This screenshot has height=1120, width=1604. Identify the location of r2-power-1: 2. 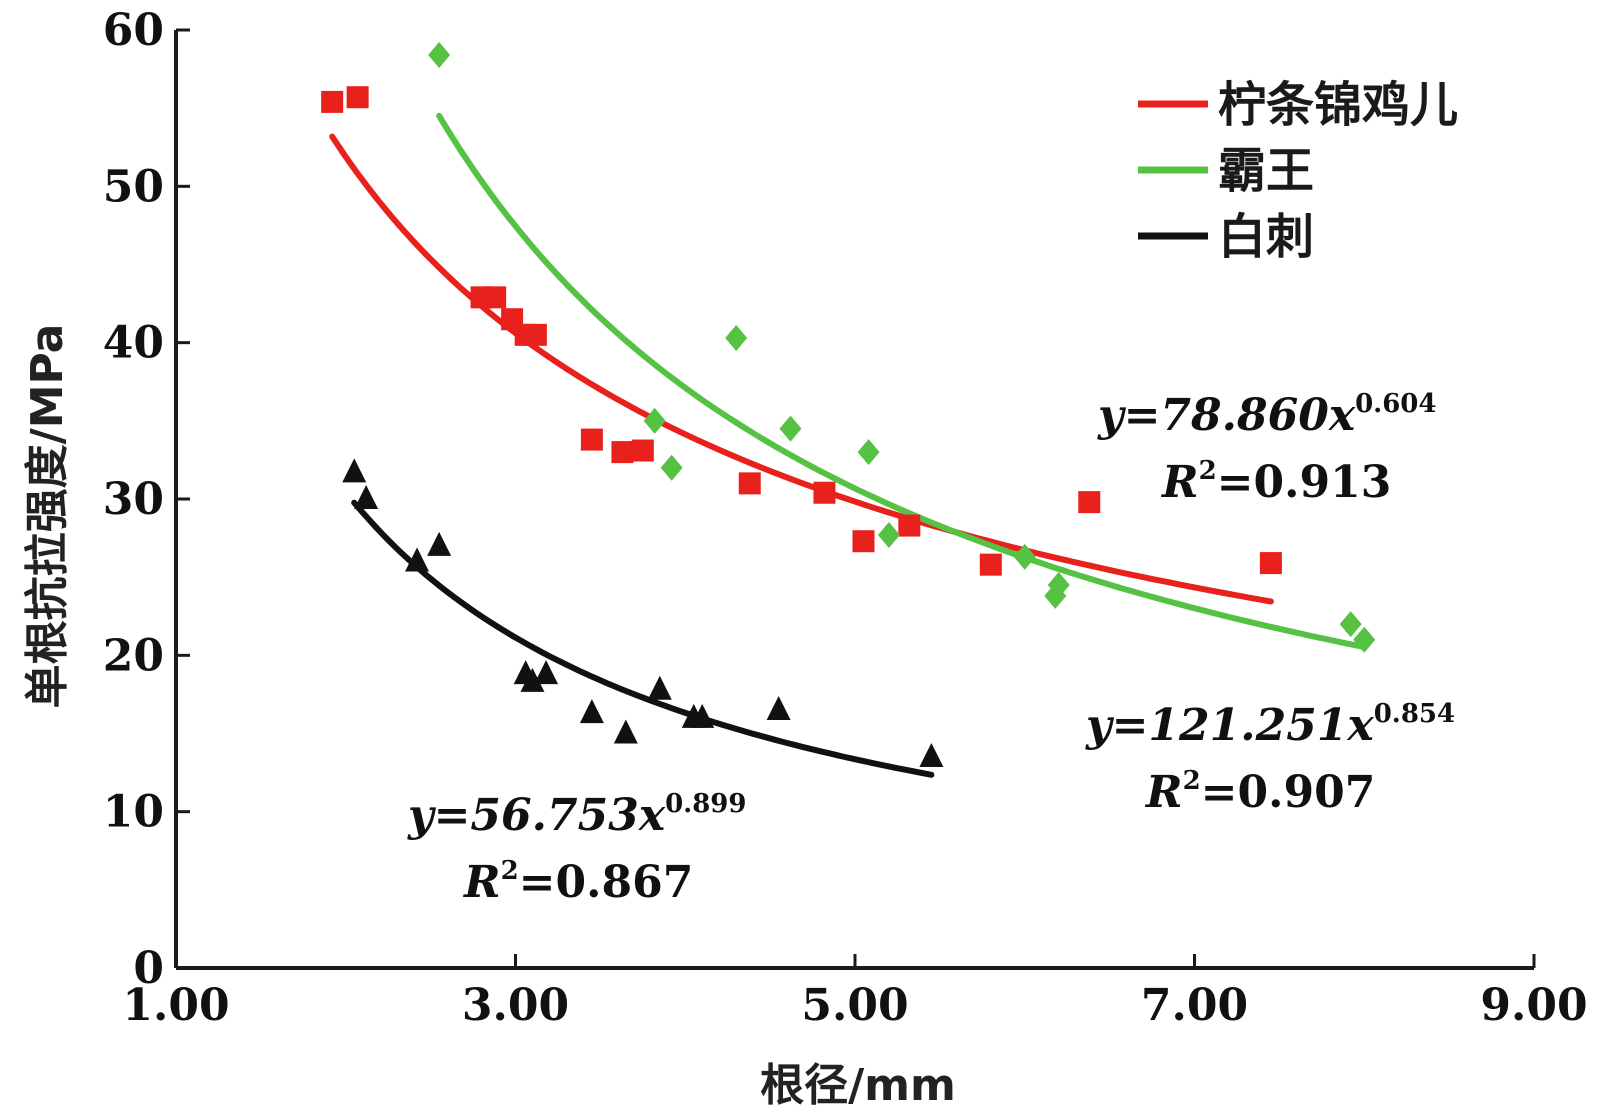
(1192, 781).